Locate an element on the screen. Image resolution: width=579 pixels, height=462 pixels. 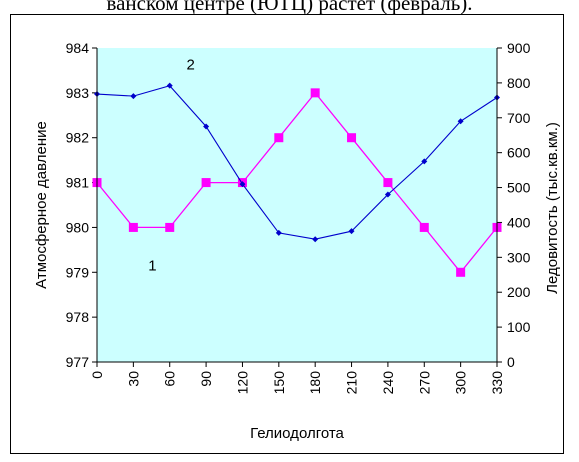
x-tick-label: 150 is located at coordinates (279, 383).